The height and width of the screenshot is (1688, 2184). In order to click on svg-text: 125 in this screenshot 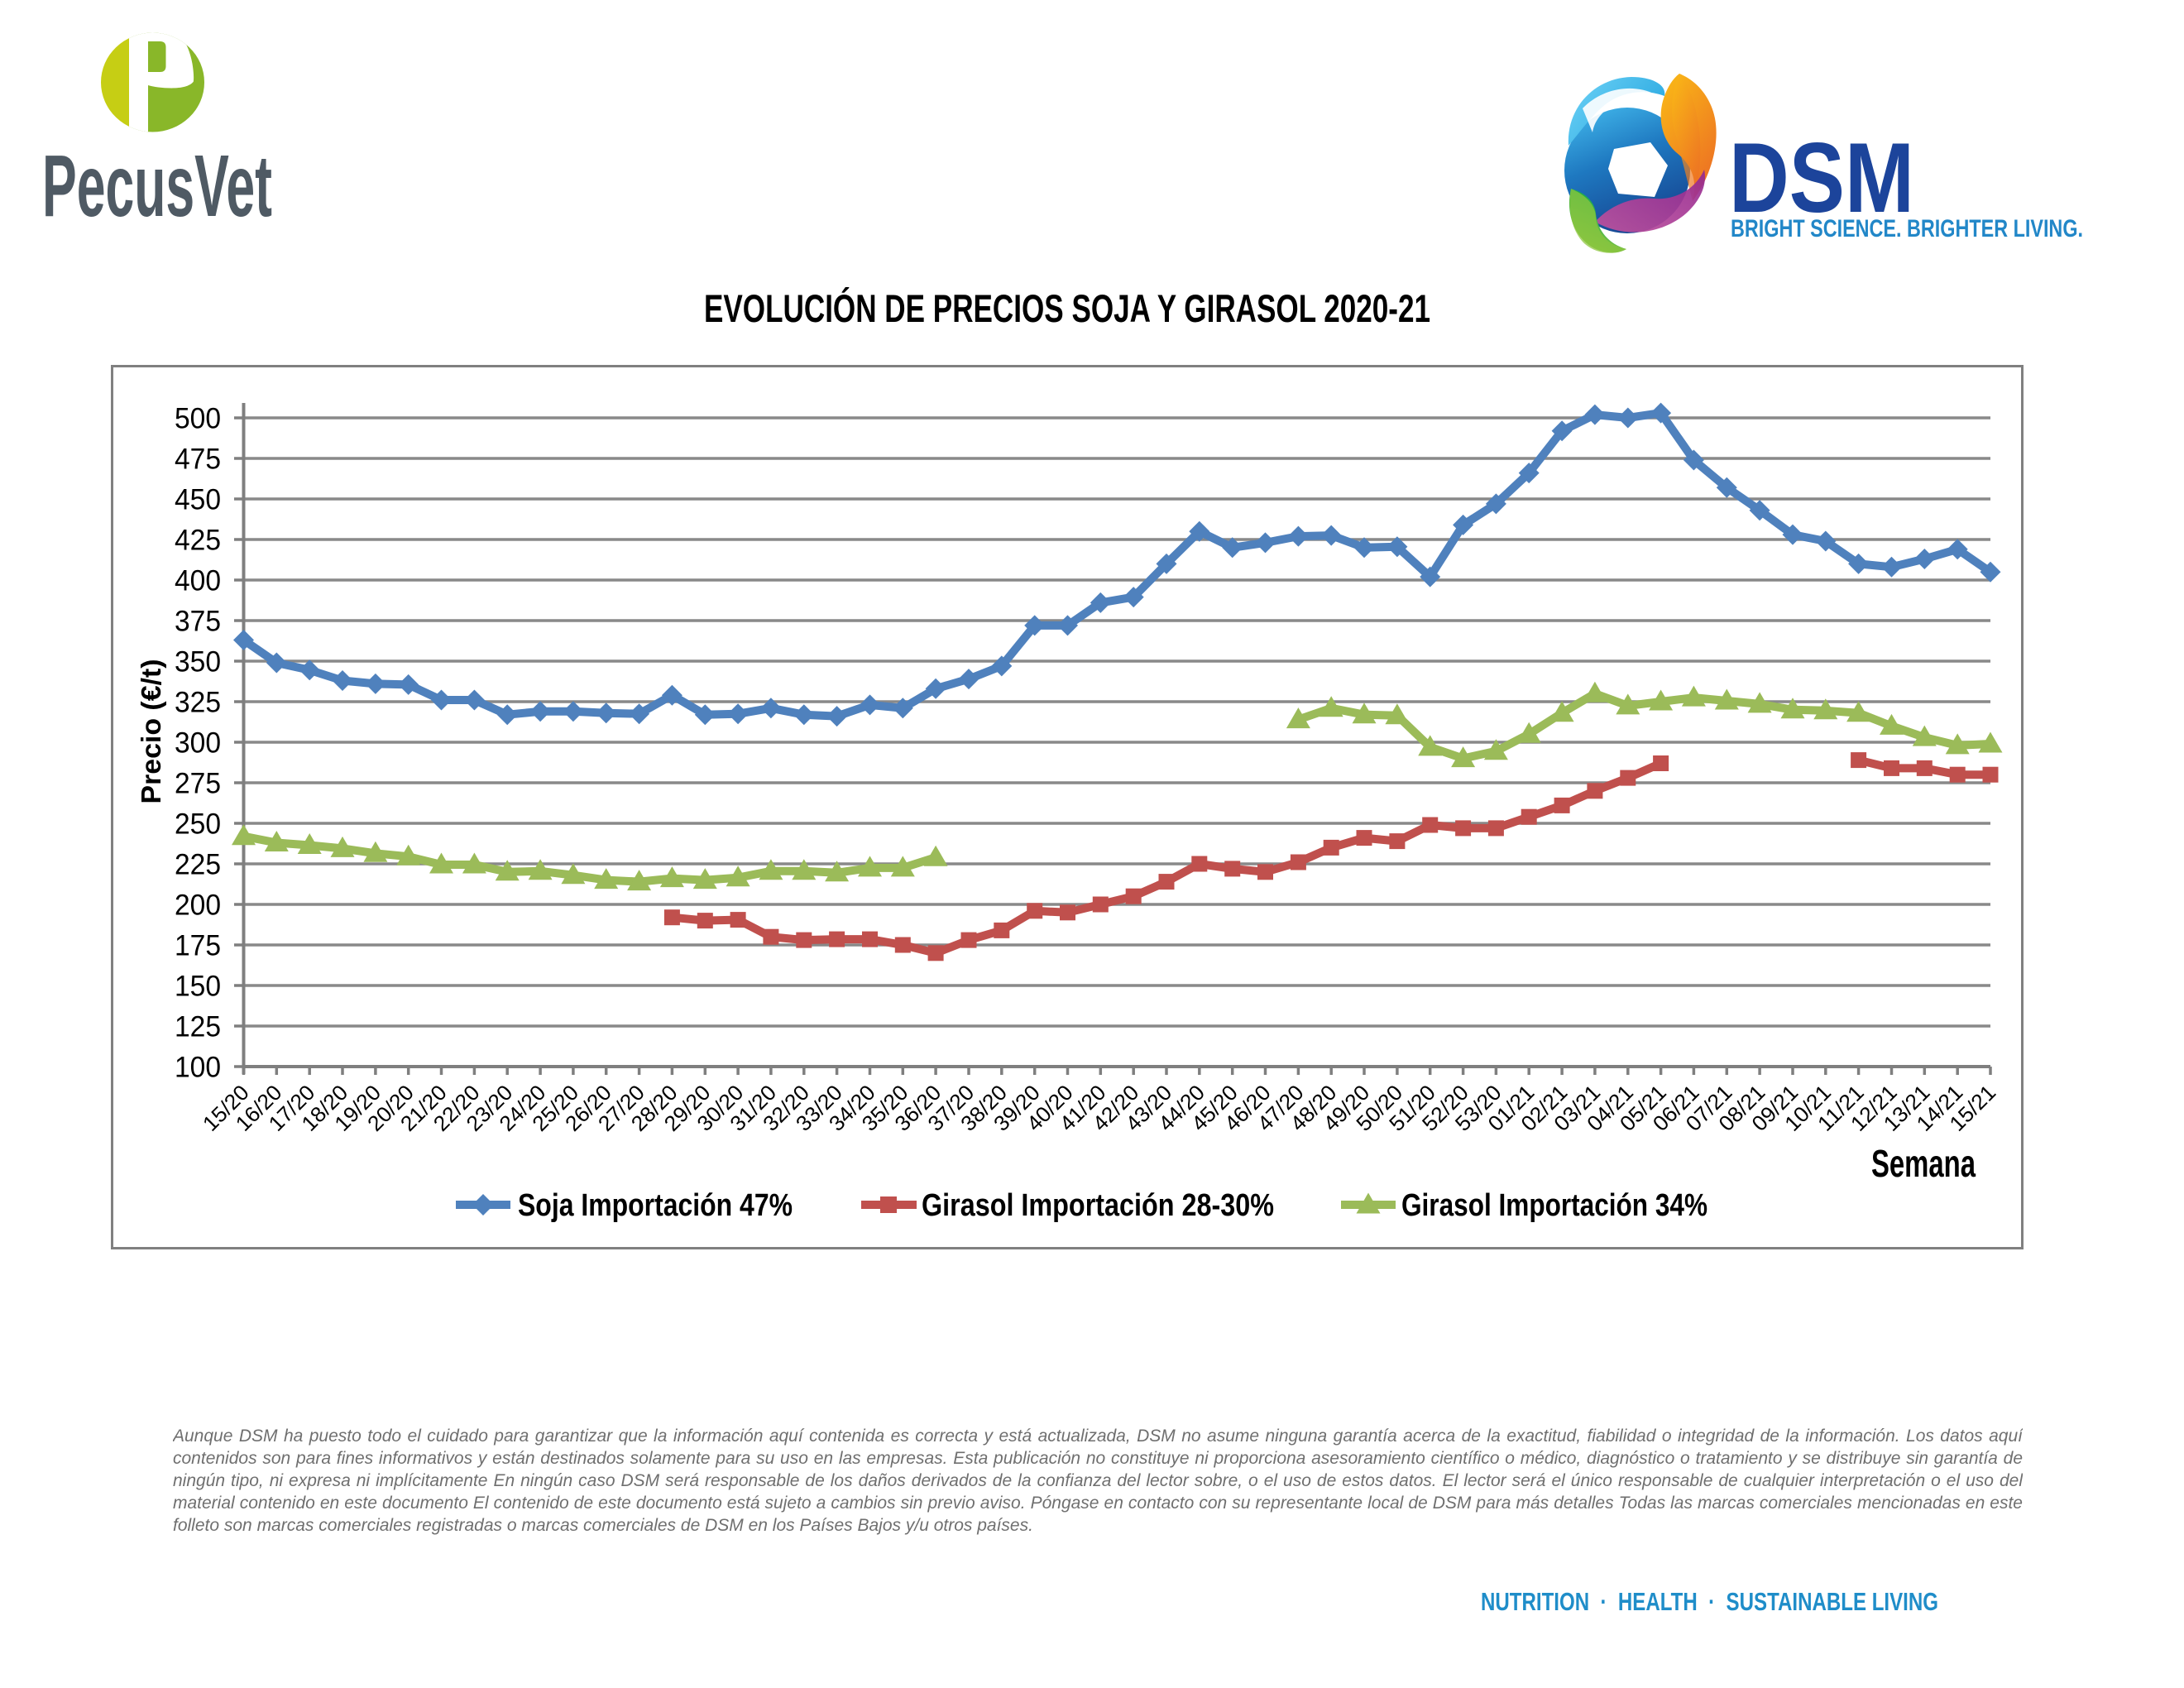, I will do `click(198, 1027)`.